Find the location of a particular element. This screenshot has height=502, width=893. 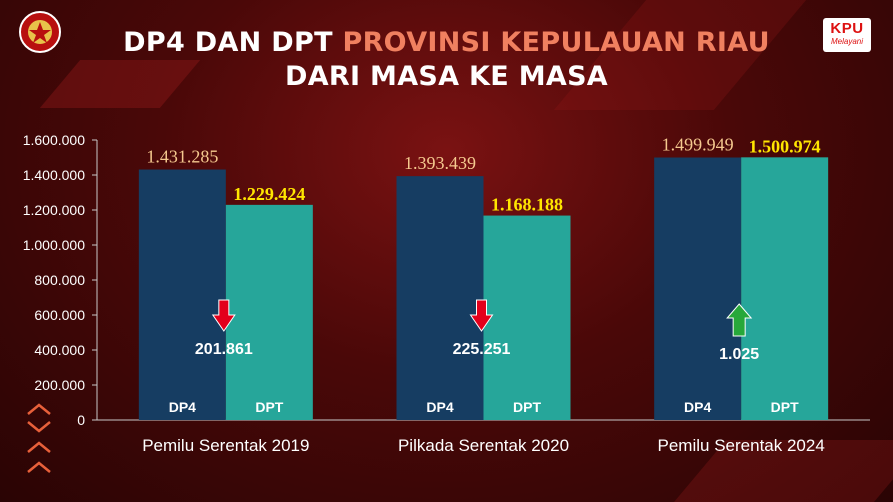

title-line2: DARI MASA KE MASA is located at coordinates (446, 76).